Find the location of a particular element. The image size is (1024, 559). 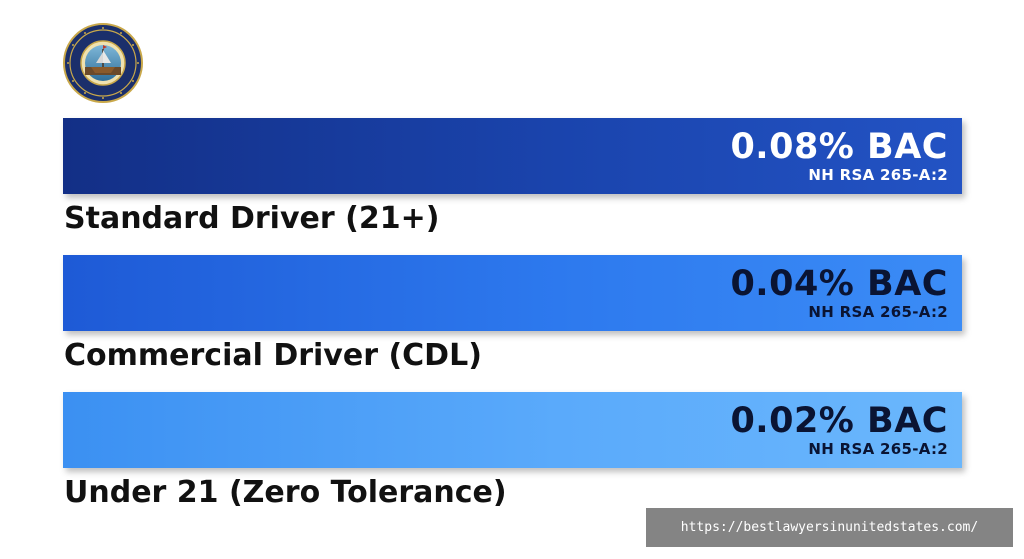

bac-bar-commercial: 0.04% BAC NH RSA 265-A:2 is located at coordinates (512, 293).